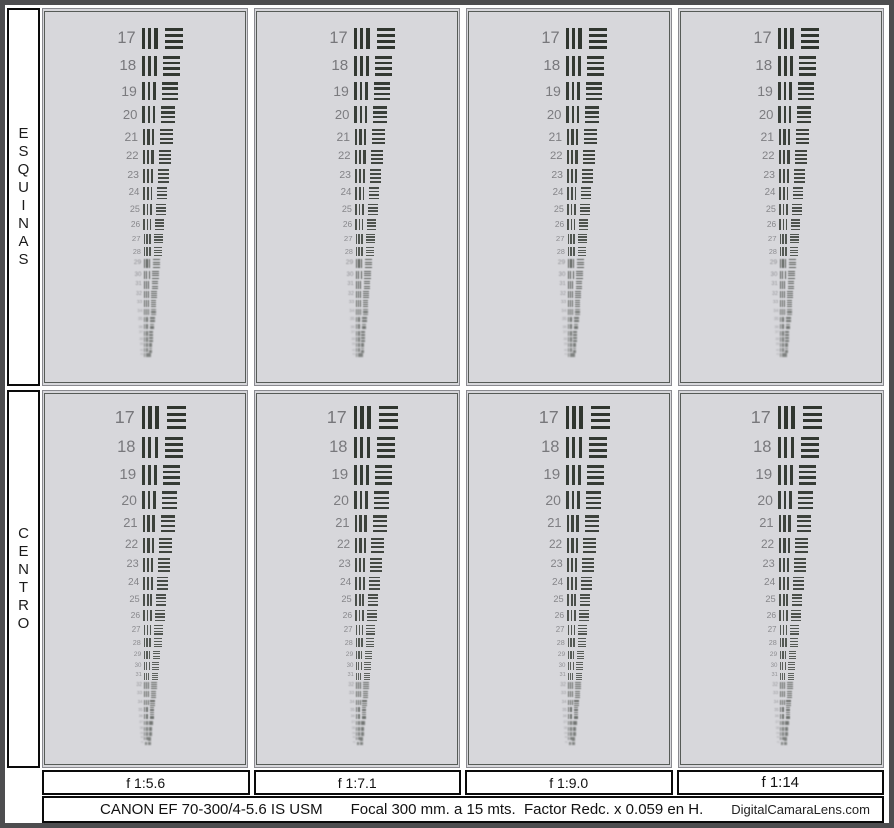  What do you see at coordinates (357, 694) in the screenshot?
I see `chart-line-33: 33` at bounding box center [357, 694].